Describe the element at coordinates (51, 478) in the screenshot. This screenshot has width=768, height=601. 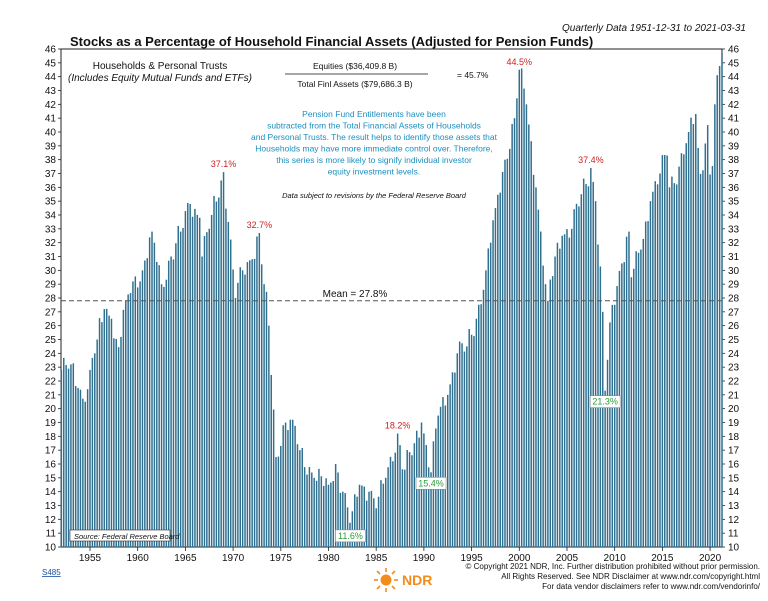
I see `y-tick-label: 15` at that location.